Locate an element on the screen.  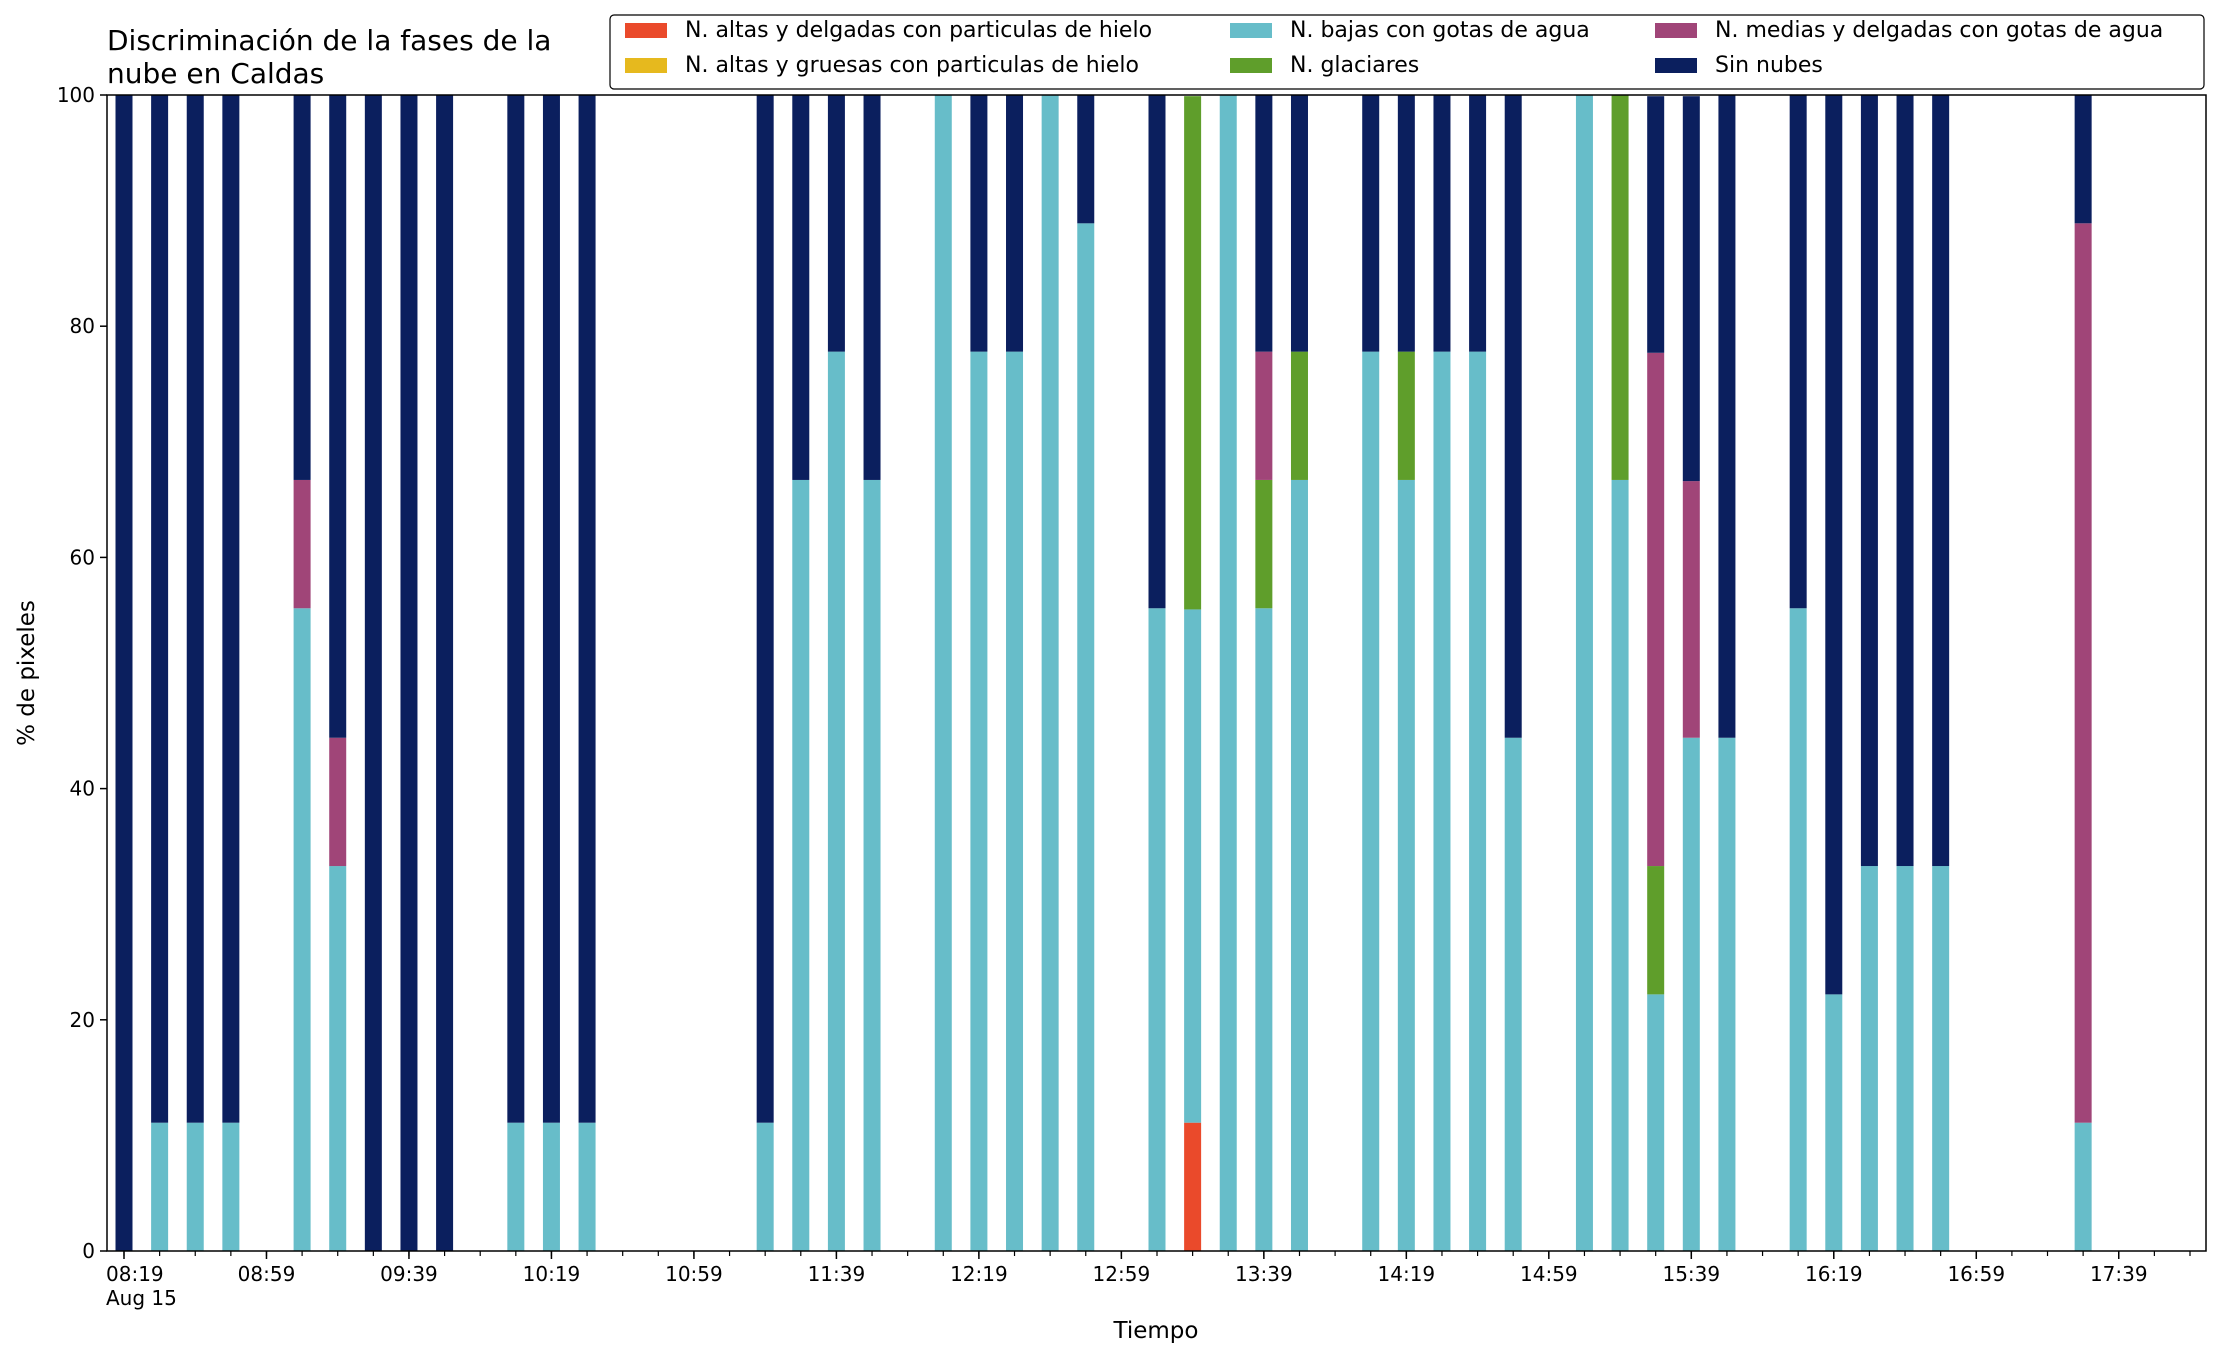
x-tick-label-line: 16:59 is located at coordinates (1976, 1274).